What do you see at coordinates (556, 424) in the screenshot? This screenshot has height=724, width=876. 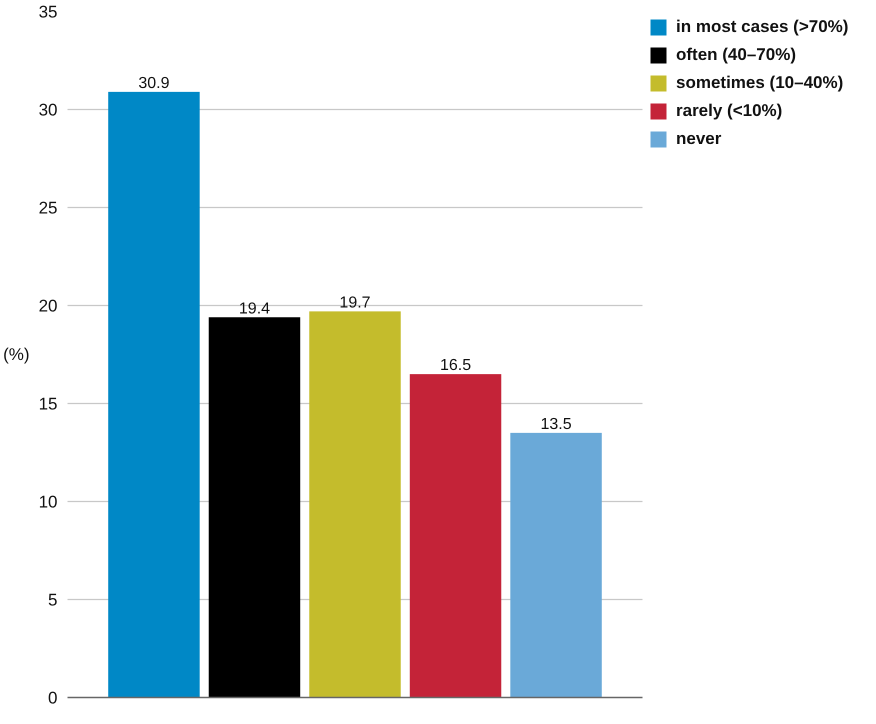 I see `data-label: 13.5` at bounding box center [556, 424].